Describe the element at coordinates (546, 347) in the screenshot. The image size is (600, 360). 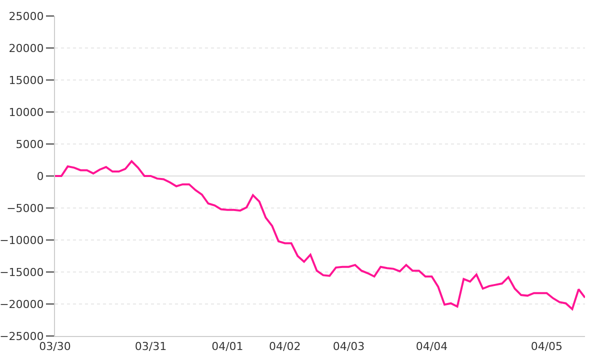
I see `x-tick-label: 04/05` at that location.